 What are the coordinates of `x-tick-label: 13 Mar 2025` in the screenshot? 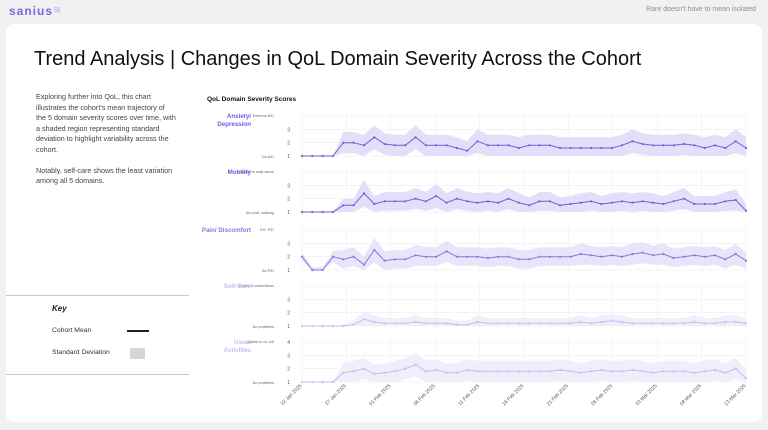 It's located at (735, 395).